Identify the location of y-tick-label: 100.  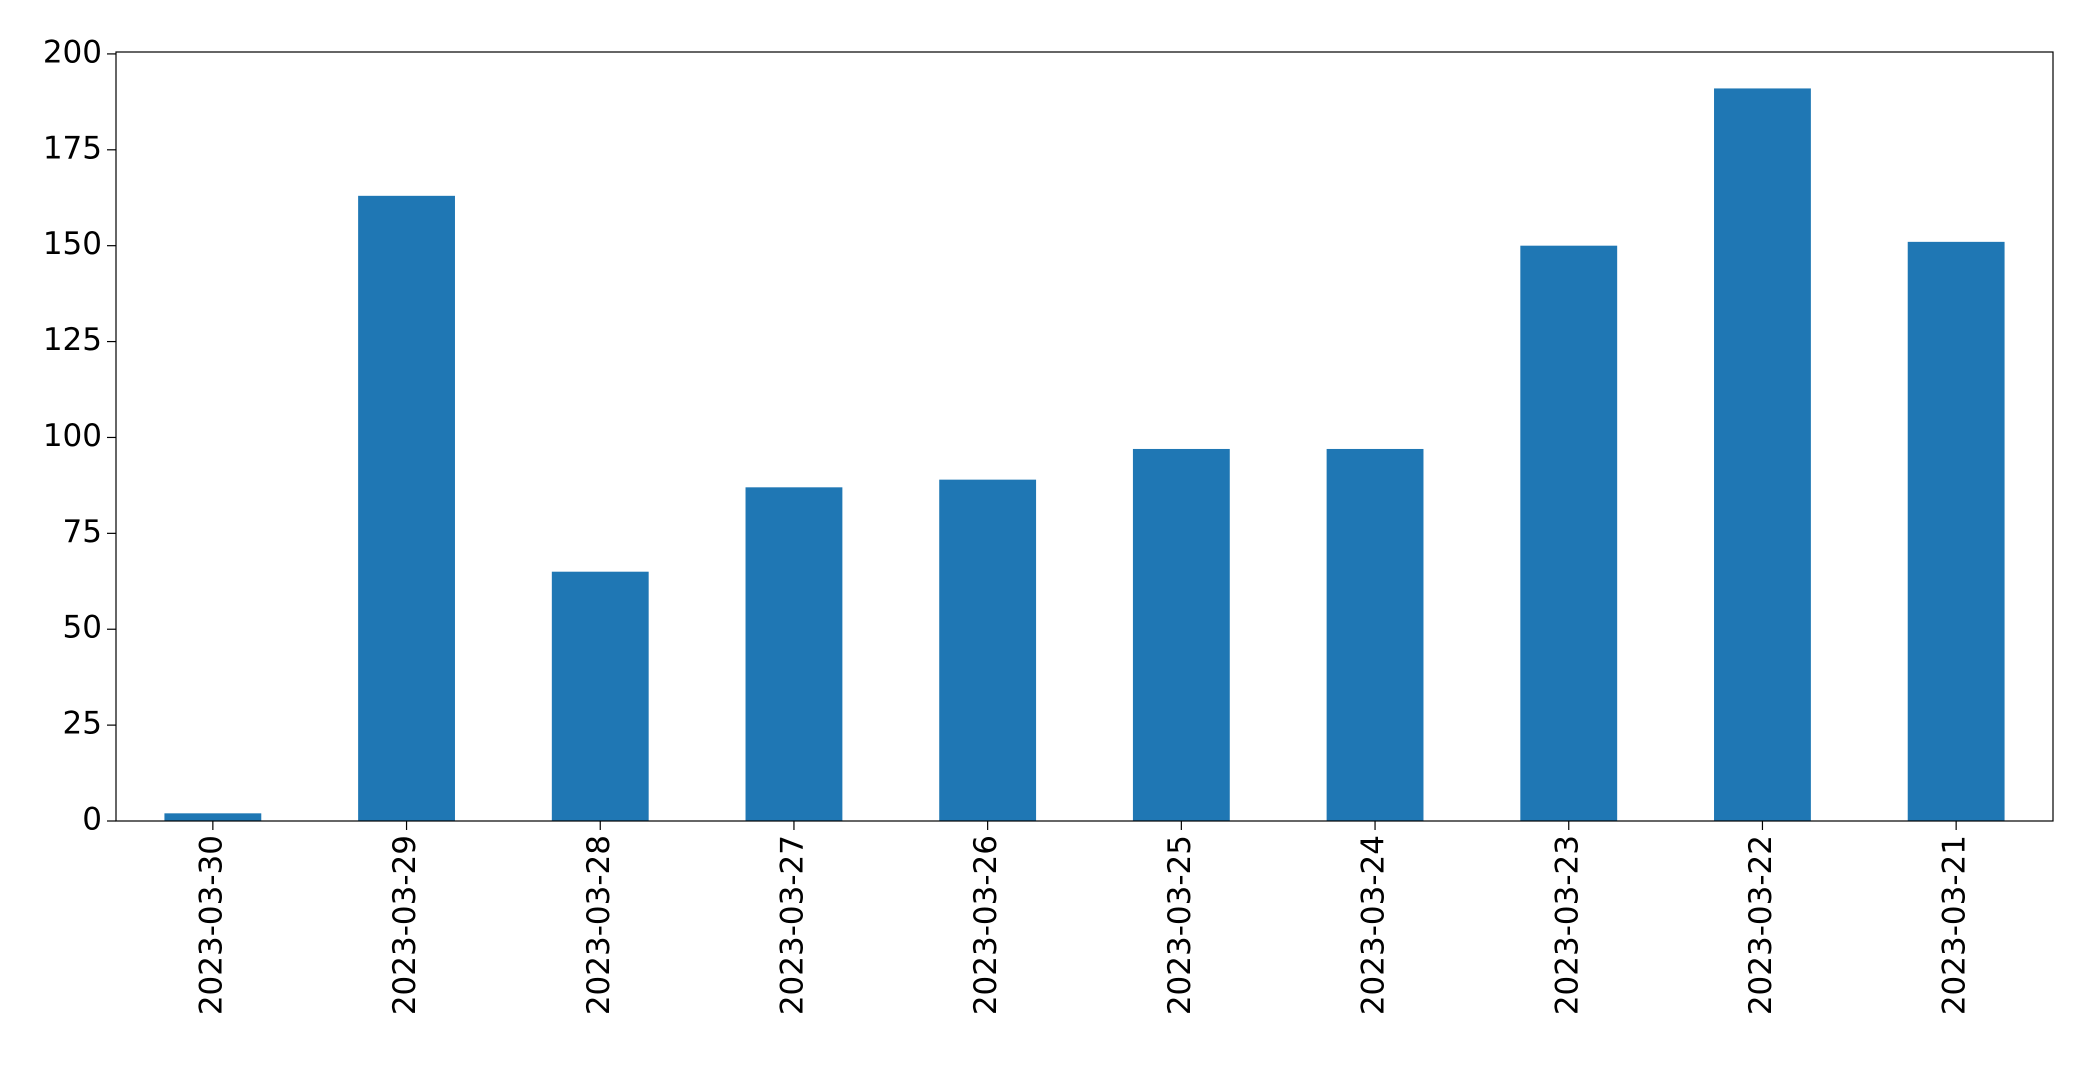
(72, 436).